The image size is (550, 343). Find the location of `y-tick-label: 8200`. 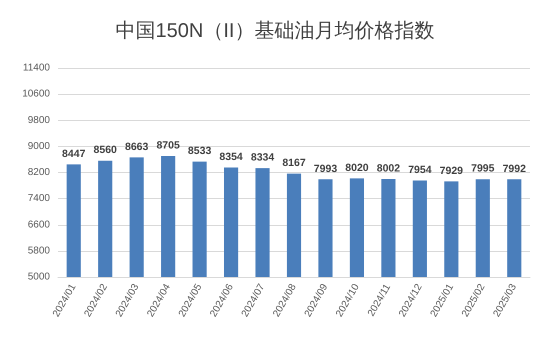

y-tick-label: 8200 is located at coordinates (39, 172).